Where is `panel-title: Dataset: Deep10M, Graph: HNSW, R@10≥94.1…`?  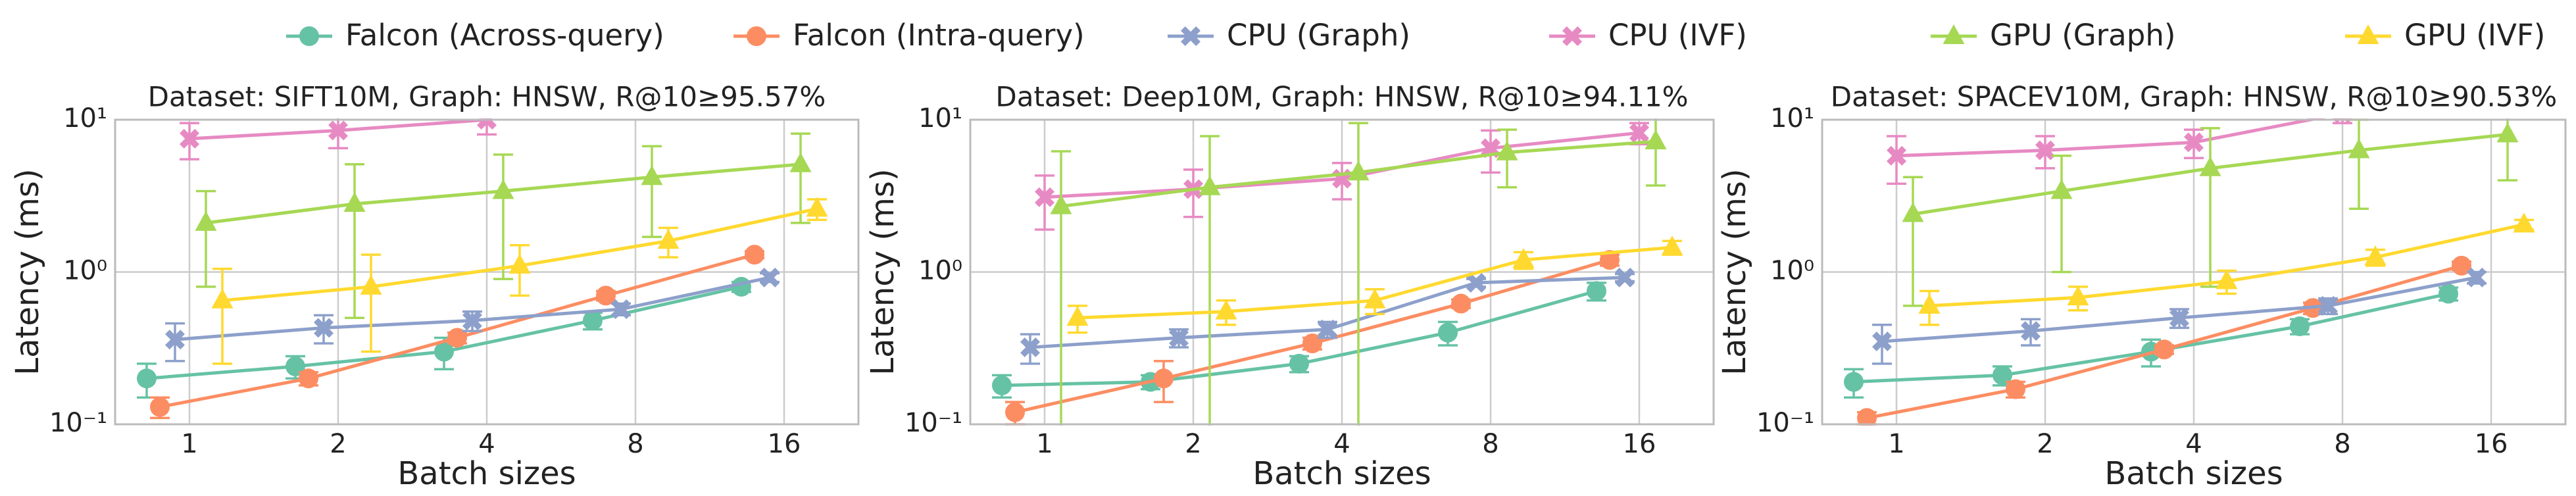
panel-title: Dataset: Deep10M, Graph: HNSW, R@10≥94.1… is located at coordinates (1341, 97).